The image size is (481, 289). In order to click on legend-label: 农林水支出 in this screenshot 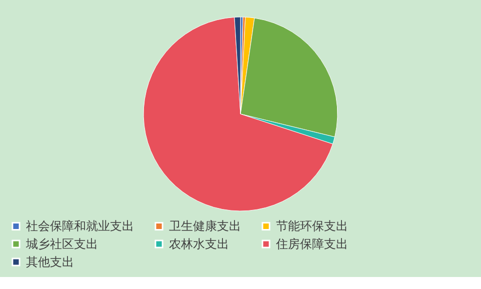, I will do `click(199, 244)`.